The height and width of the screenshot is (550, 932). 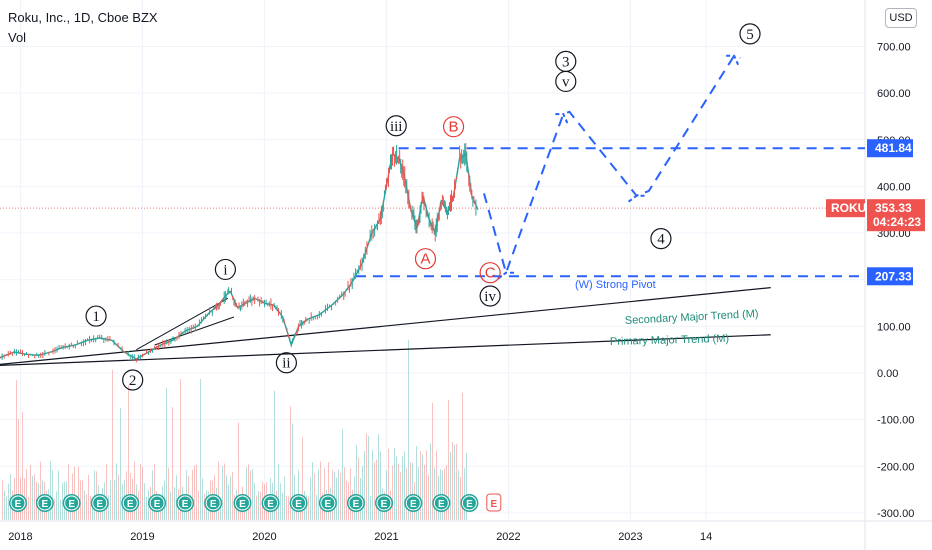 What do you see at coordinates (894, 94) in the screenshot?
I see `price-axis-label: 600.00` at bounding box center [894, 94].